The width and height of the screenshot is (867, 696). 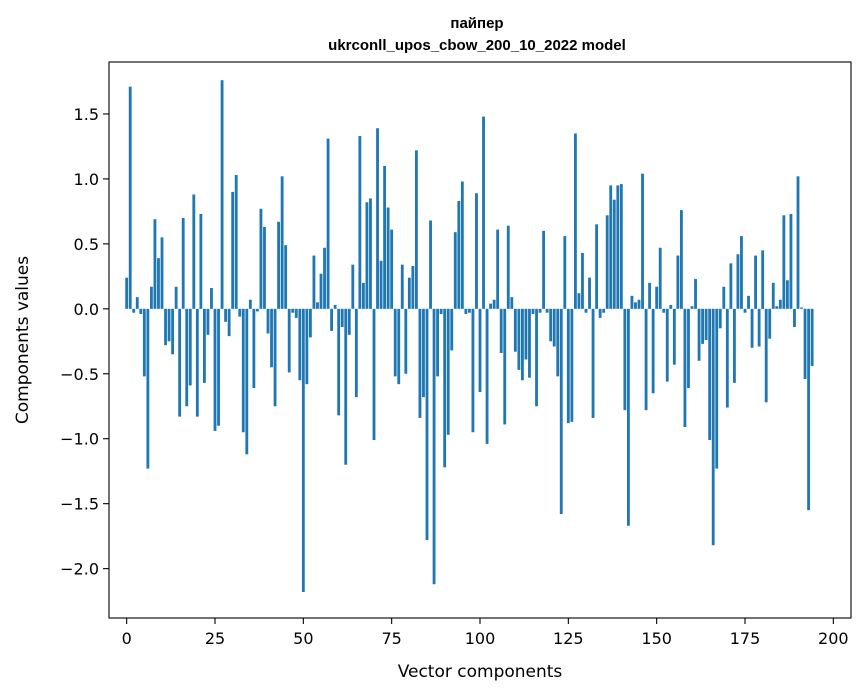 I want to click on x-axis-label: Vector components, so click(x=480, y=672).